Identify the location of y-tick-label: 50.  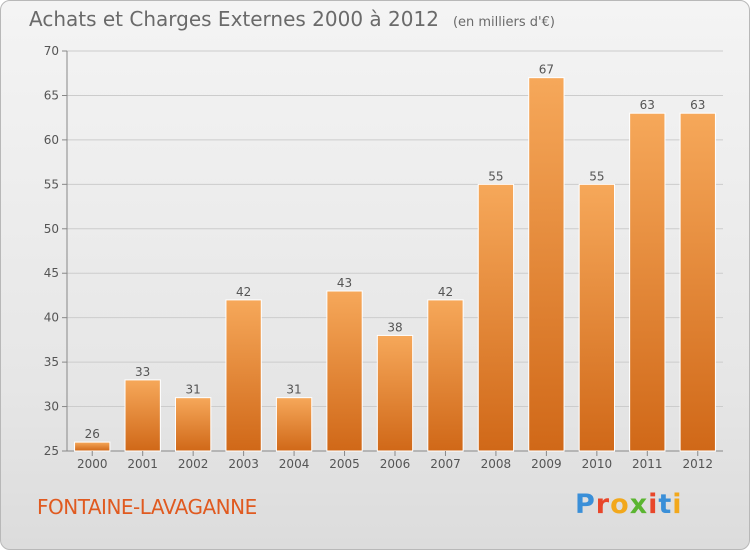
(51, 229).